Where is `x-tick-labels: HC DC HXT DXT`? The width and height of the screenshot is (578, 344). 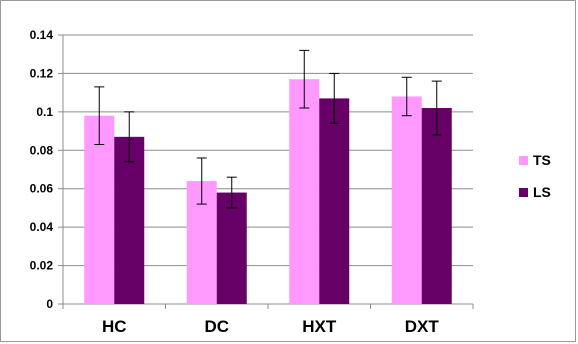
x-tick-labels: HC DC HXT DXT is located at coordinates (270, 326).